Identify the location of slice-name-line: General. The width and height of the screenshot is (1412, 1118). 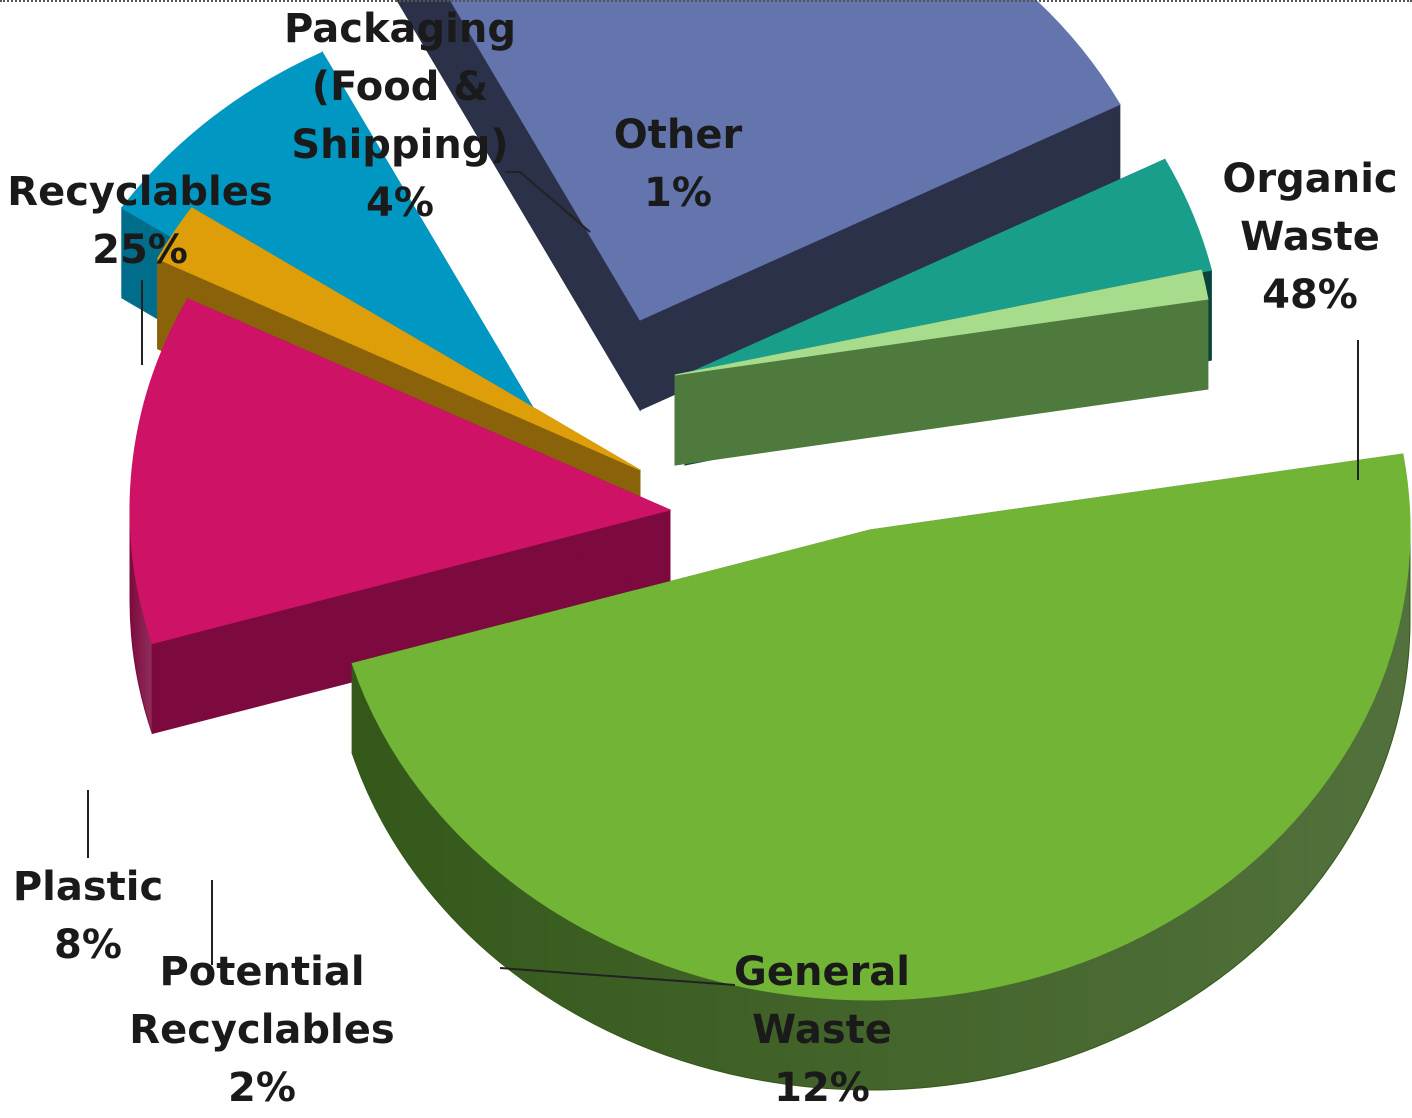
(822, 972).